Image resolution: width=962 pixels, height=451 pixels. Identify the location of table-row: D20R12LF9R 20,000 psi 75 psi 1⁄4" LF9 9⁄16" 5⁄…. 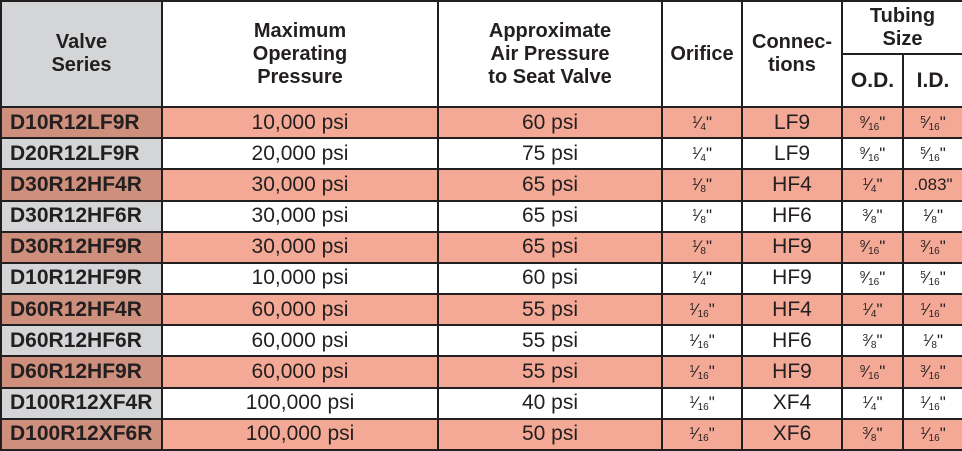
(481, 154).